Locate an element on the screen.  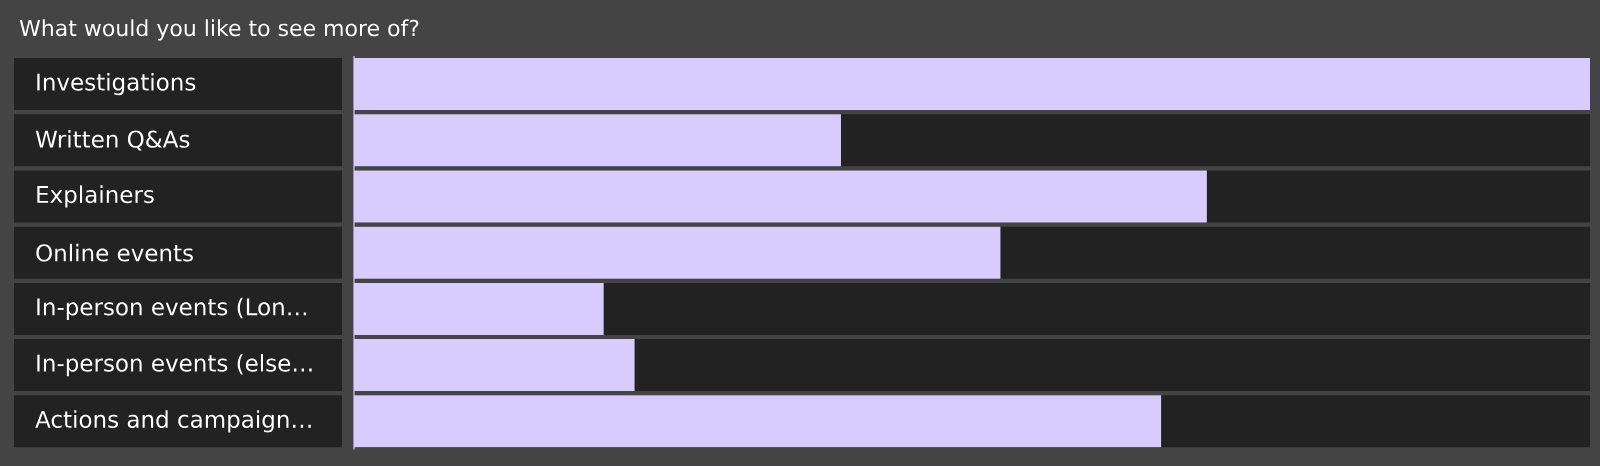
y-tick-label: Online events is located at coordinates (114, 252).